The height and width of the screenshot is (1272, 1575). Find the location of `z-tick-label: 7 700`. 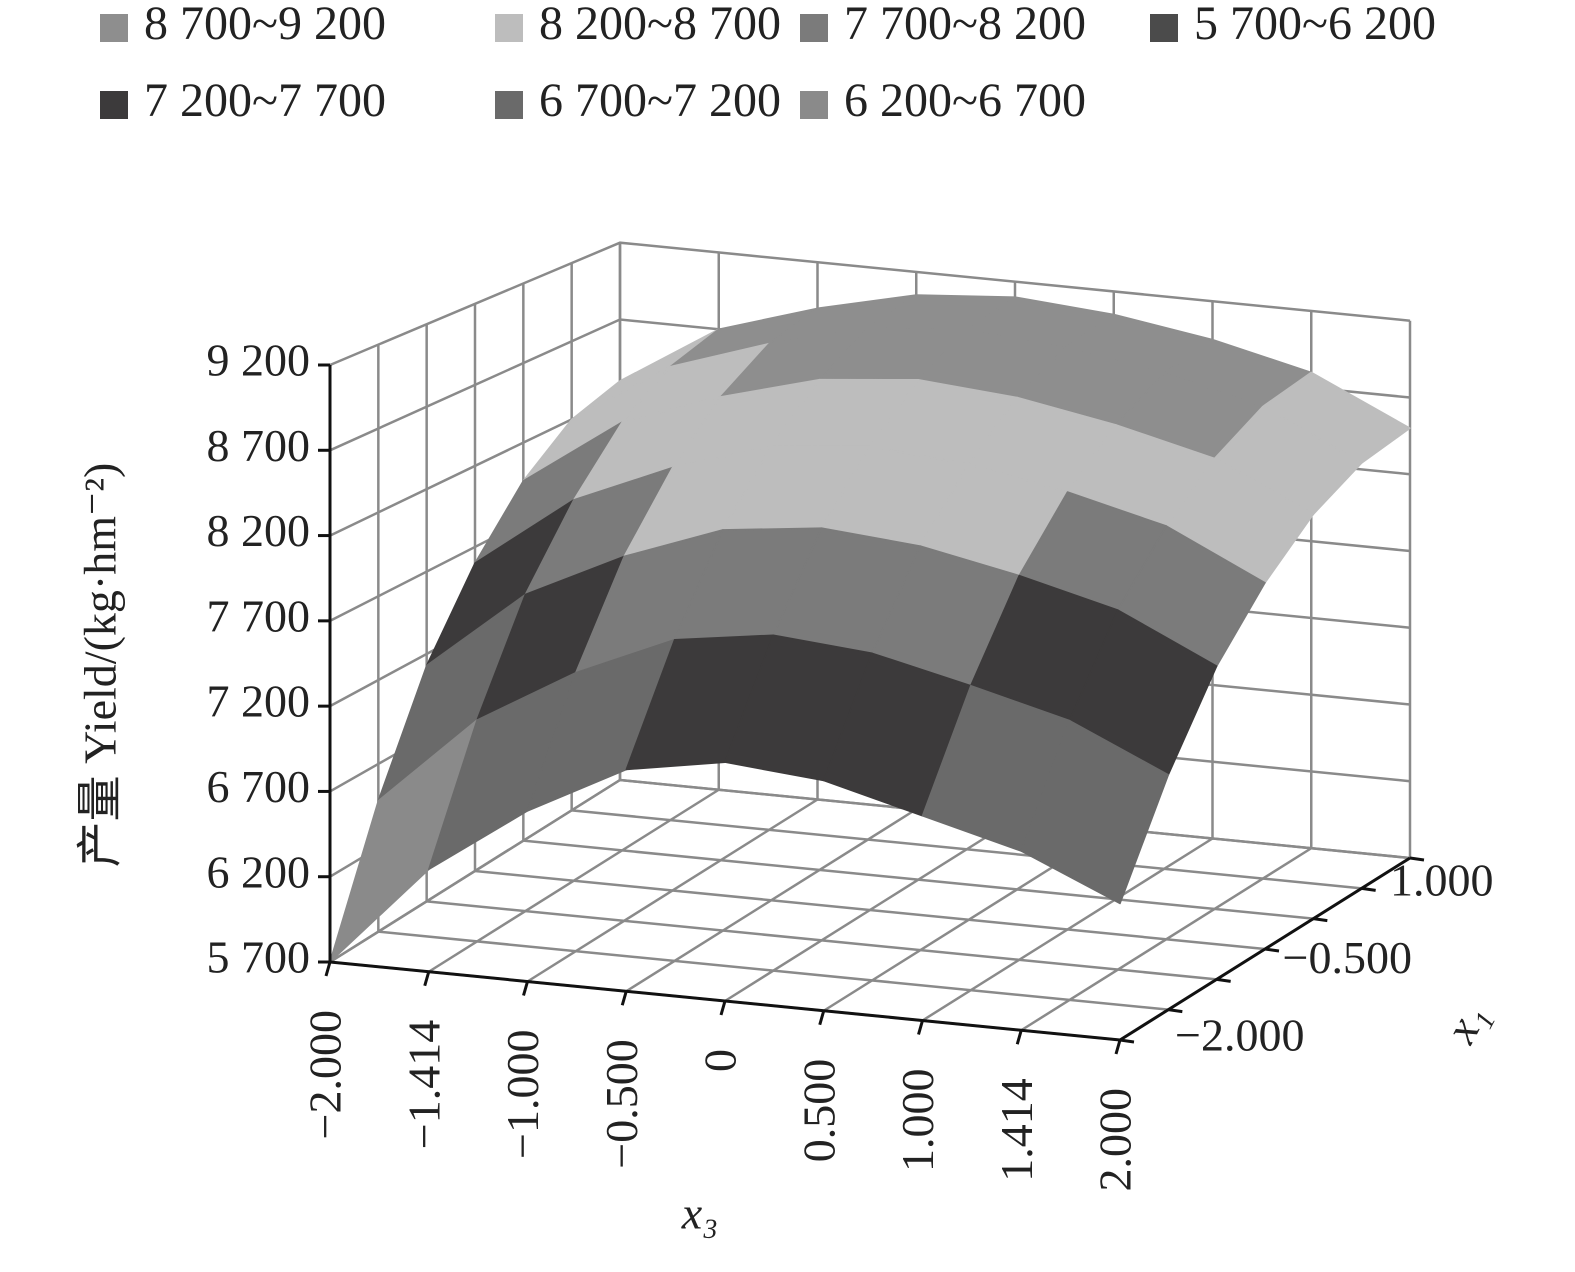

z-tick-label: 7 700 is located at coordinates (259, 615).